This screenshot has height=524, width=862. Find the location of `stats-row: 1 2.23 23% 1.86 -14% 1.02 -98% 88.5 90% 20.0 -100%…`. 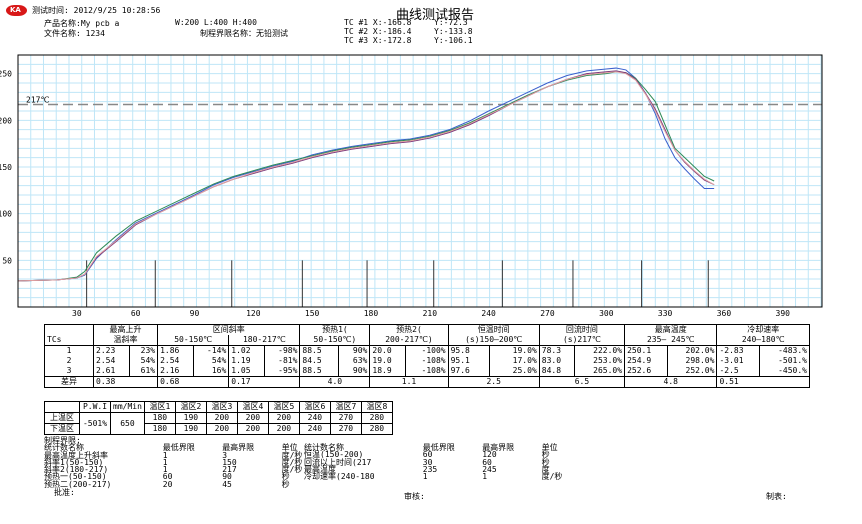

stats-row: 1 2.23 23% 1.86 -14% 1.02 -98% 88.5 90% 20.0 -100%… is located at coordinates (427, 350).